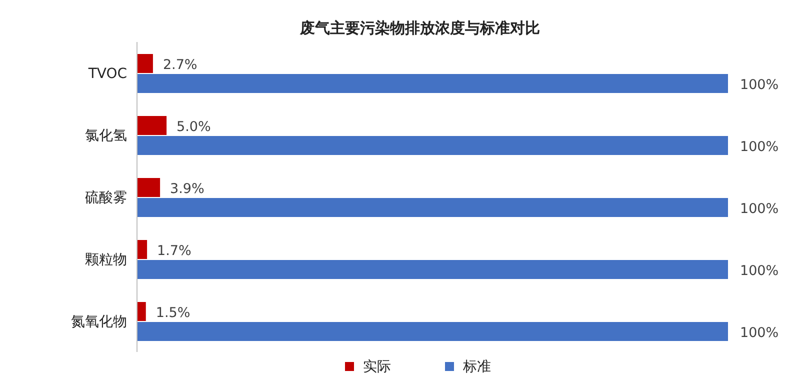 The image size is (800, 387). What do you see at coordinates (419, 28) in the screenshot?
I see `chart-title: 废气主要污染物排放浓度与标准对比` at bounding box center [419, 28].